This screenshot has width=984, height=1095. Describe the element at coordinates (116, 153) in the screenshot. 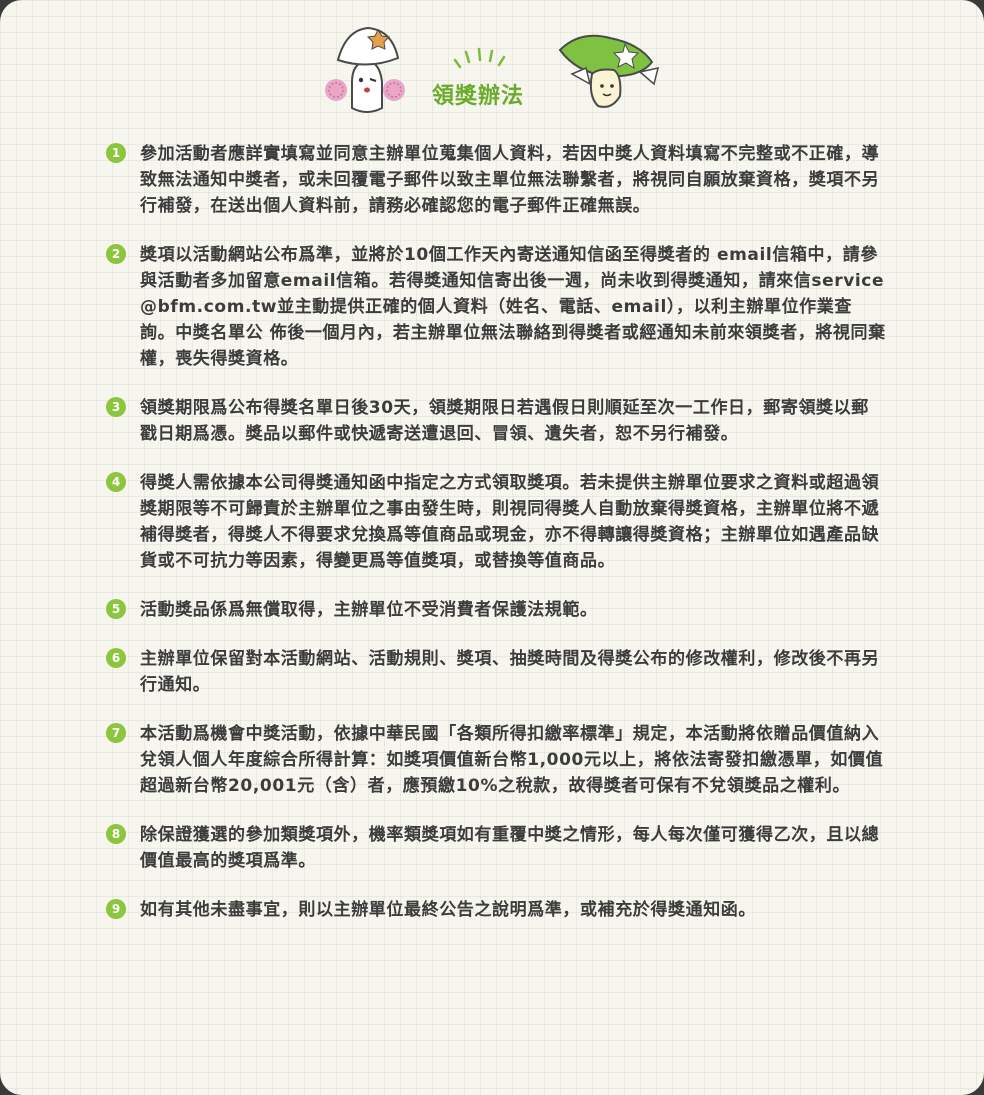

I see `item-number-badge: 1` at that location.